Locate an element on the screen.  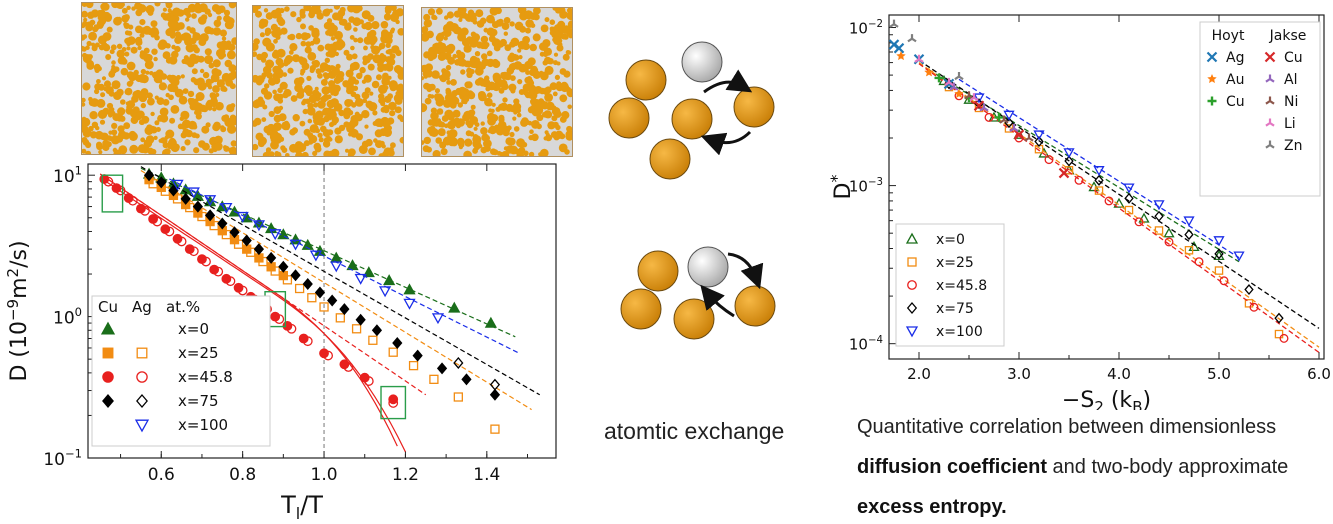
silver-atom is located at coordinates (702, 62).